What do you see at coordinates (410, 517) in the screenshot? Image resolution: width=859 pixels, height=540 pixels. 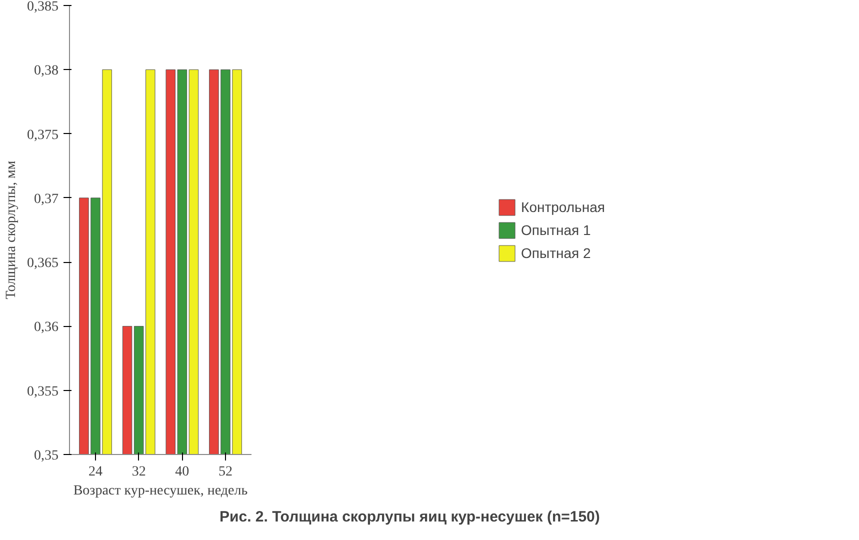 I see `text: Рис. 2. Толщина скорлупы яиц кур-несушек (n=150)` at bounding box center [410, 517].